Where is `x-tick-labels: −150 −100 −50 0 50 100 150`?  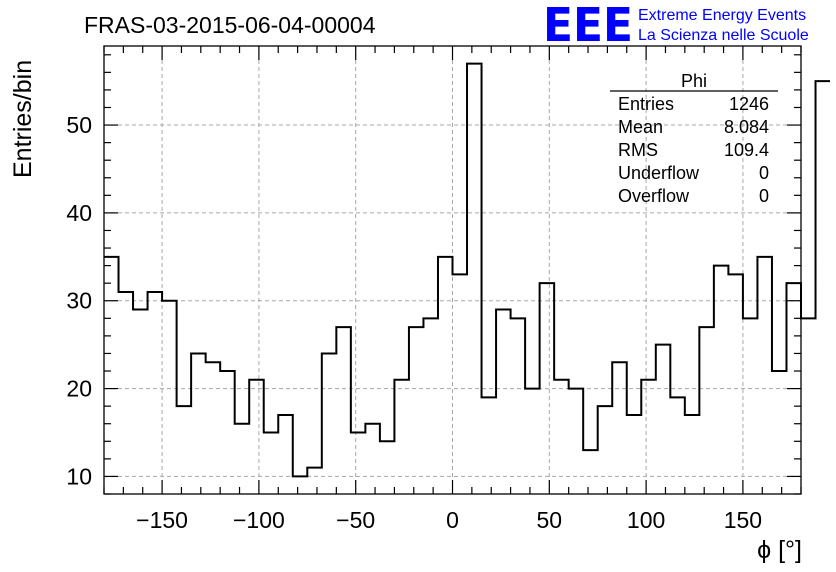 x-tick-labels: −150 −100 −50 0 50 100 150 is located at coordinates (449, 520).